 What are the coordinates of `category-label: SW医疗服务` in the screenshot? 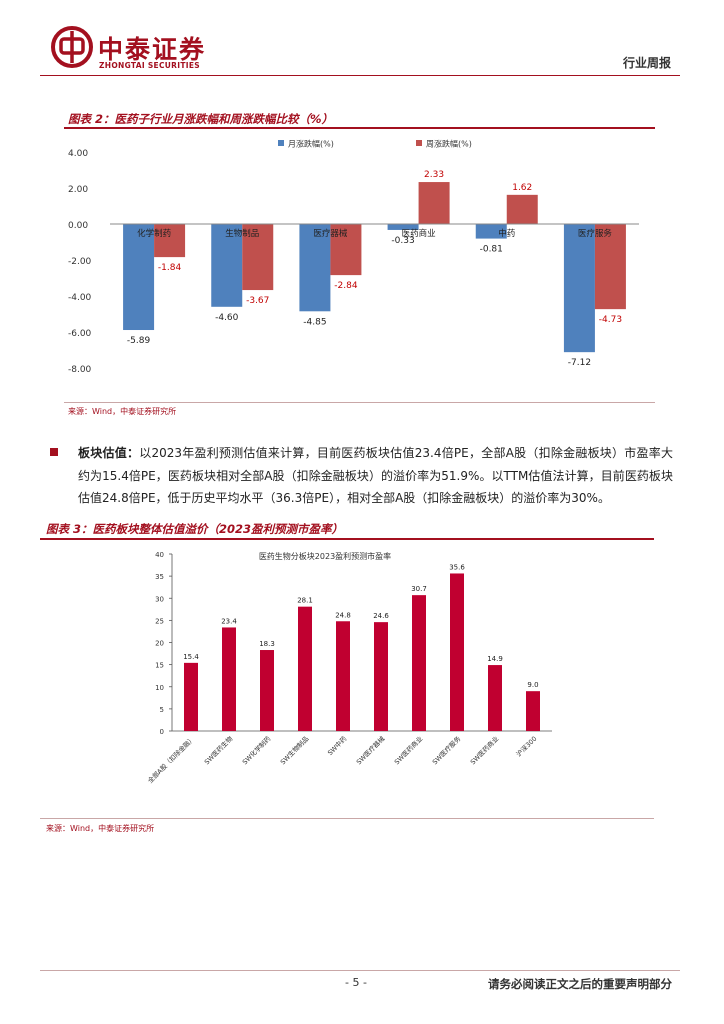 It's located at (446, 750).